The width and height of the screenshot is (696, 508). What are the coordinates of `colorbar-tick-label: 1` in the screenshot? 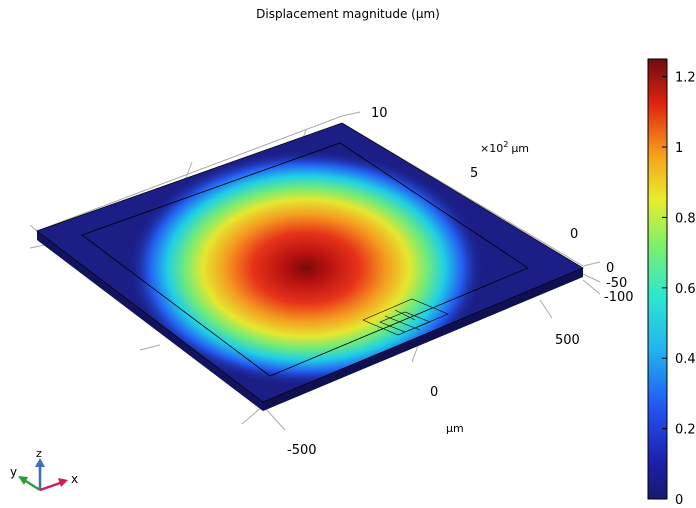 It's located at (679, 148).